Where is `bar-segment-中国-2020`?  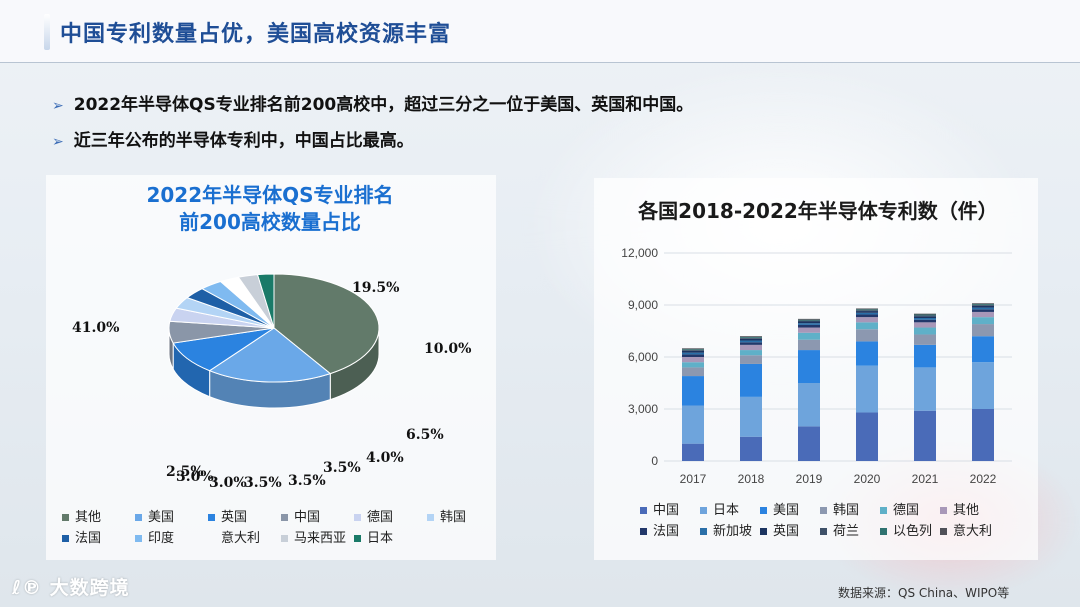
bar-segment-中国-2020 is located at coordinates (867, 436).